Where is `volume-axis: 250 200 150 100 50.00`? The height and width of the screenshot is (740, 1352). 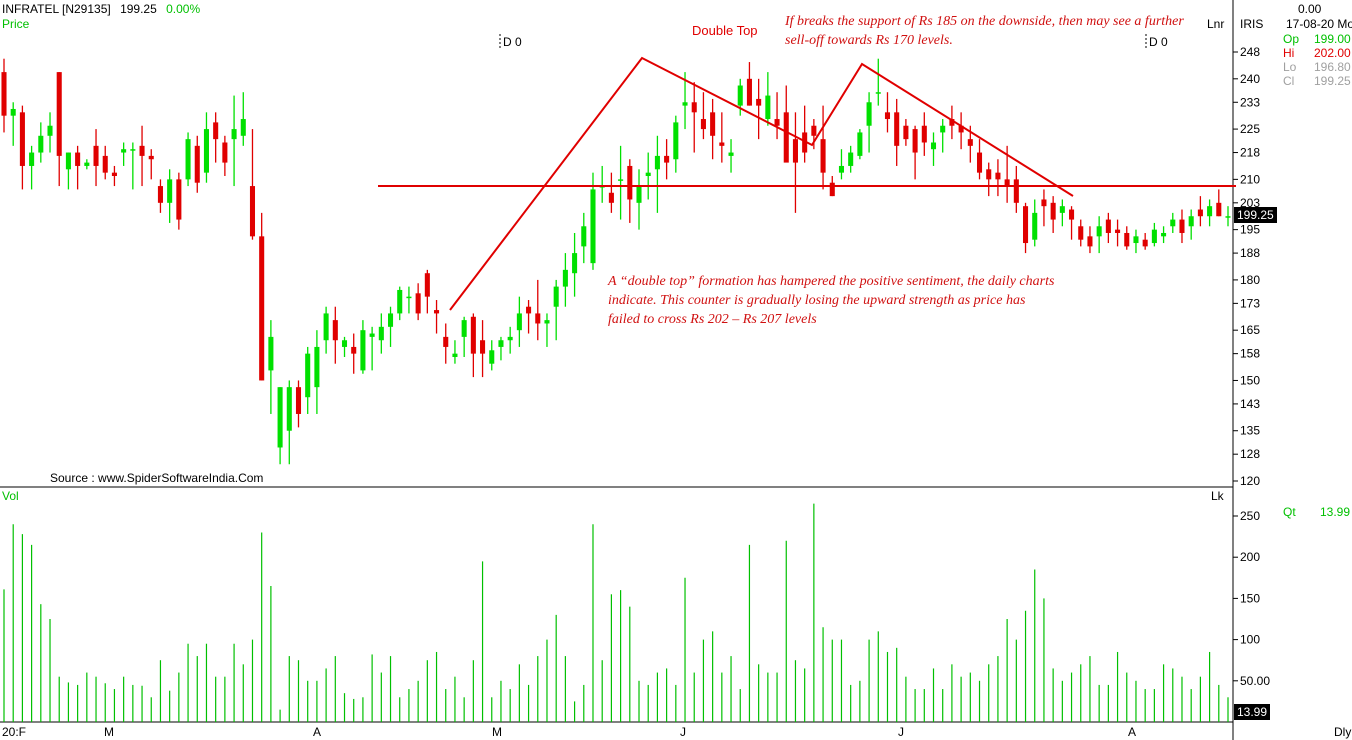 volume-axis: 250 200 150 100 50.00 is located at coordinates (1251, 598).